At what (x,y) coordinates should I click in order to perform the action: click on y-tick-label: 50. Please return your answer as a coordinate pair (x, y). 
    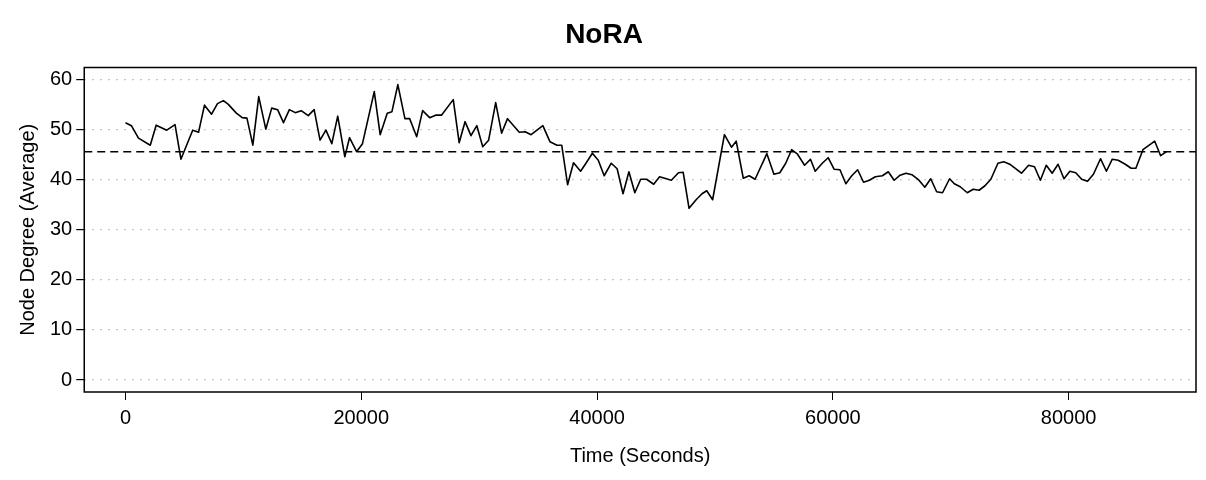
    Looking at the image, I should click on (61, 128).